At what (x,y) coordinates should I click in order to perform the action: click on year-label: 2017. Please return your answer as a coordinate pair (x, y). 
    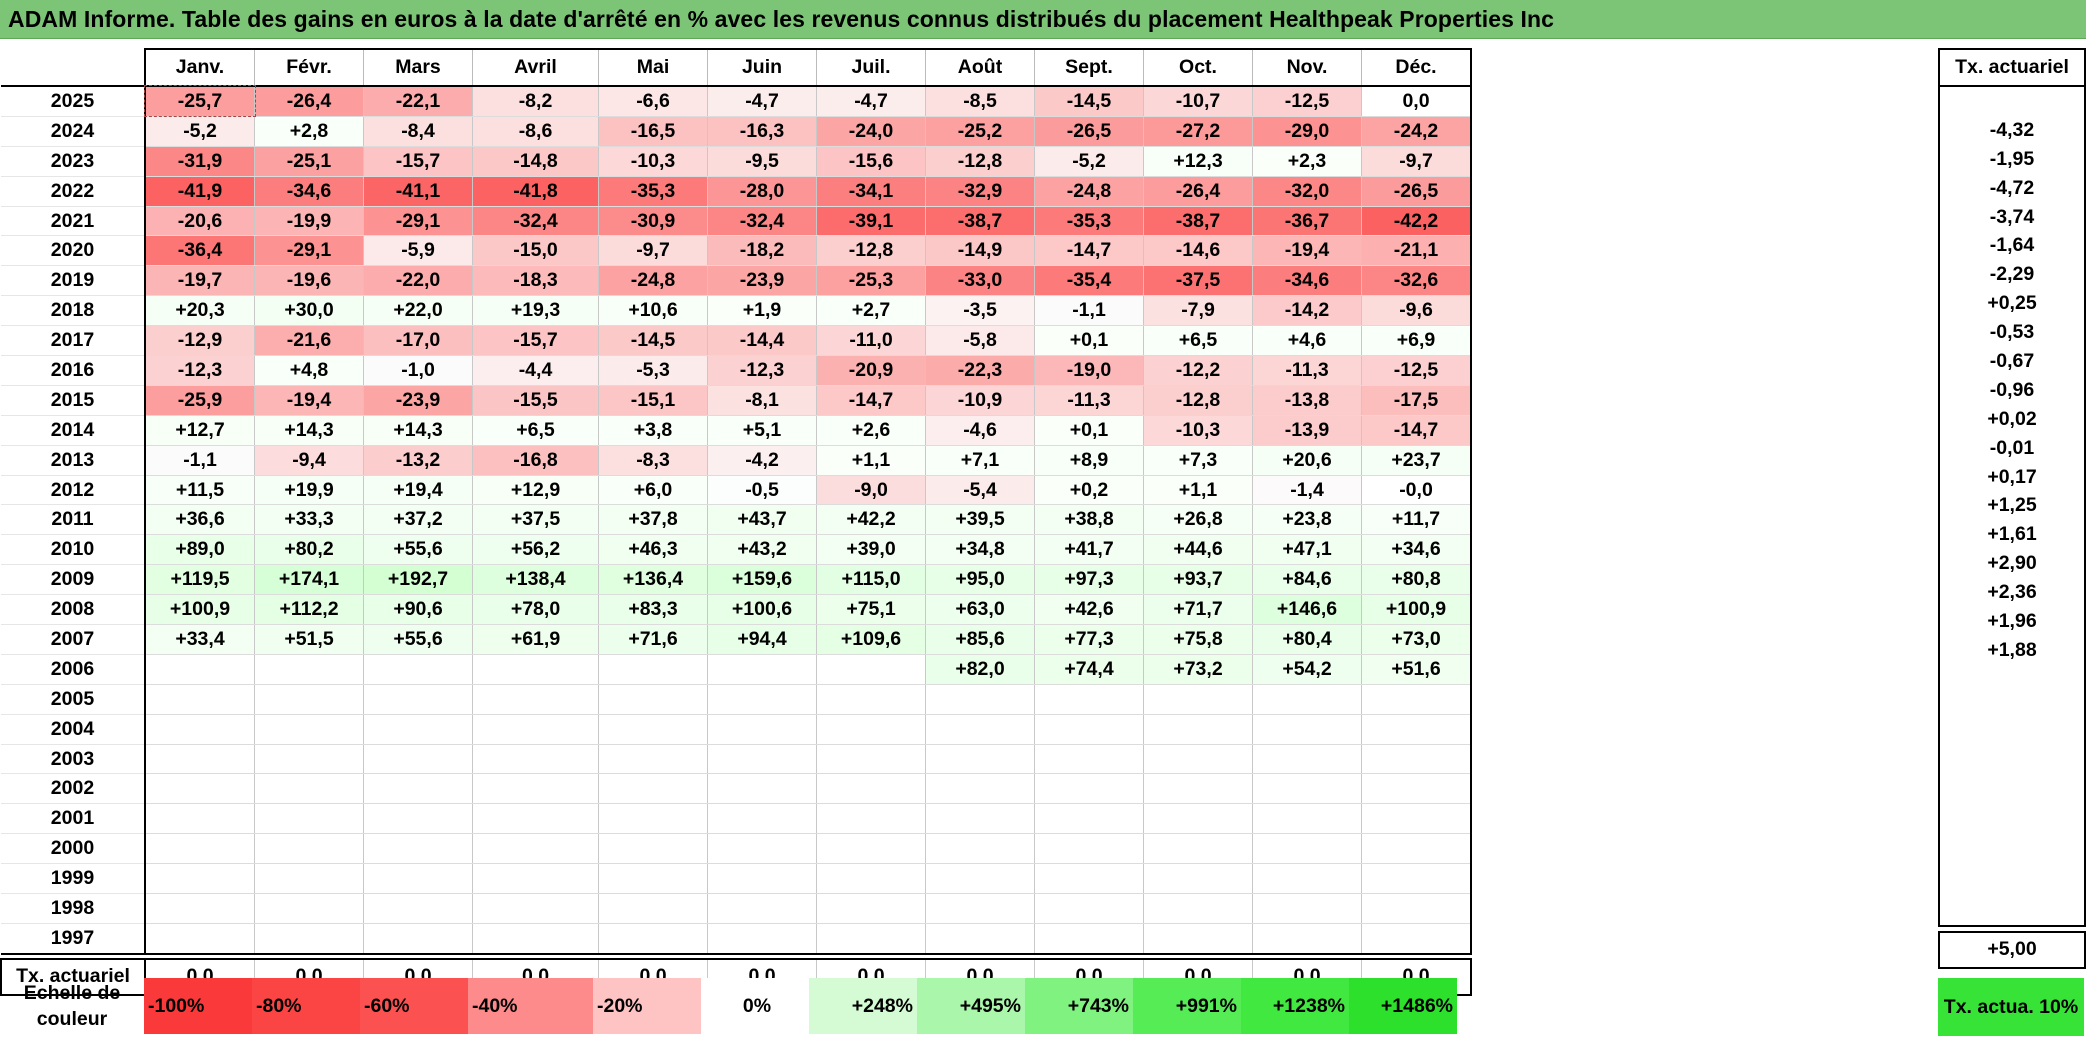
    Looking at the image, I should click on (73, 341).